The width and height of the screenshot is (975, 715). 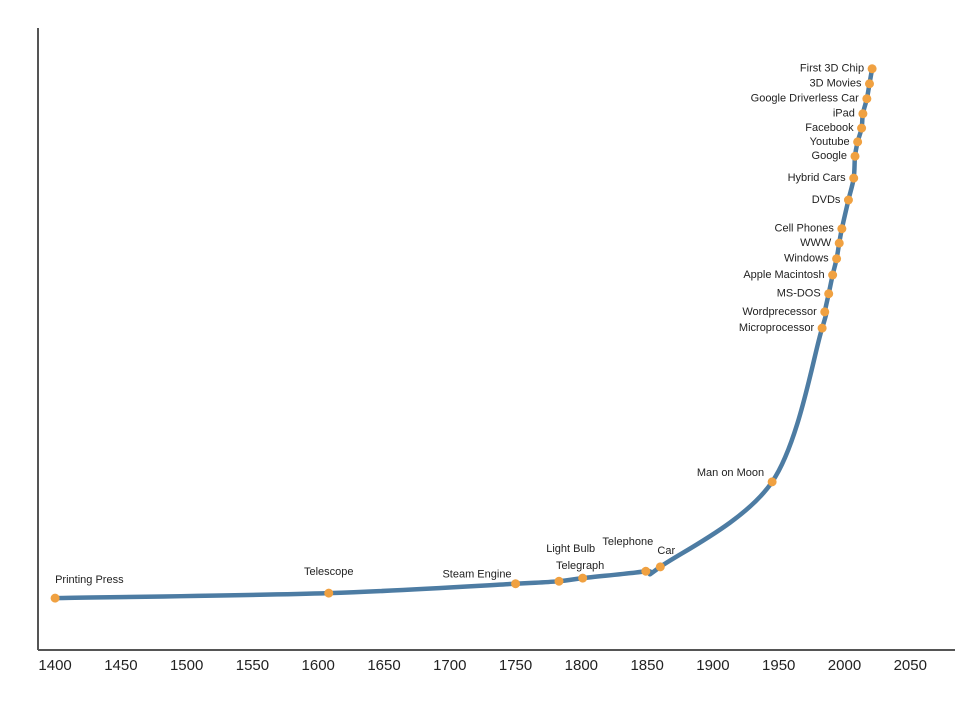 What do you see at coordinates (570, 549) in the screenshot?
I see `event-label: Light Bulb` at bounding box center [570, 549].